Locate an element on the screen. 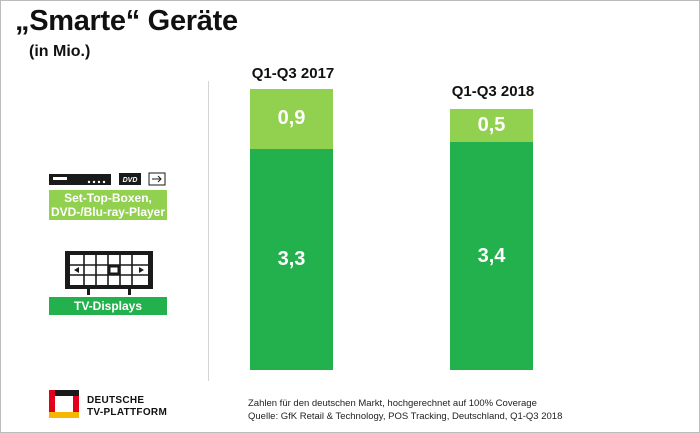  data-label-tv-2018: 3,4 is located at coordinates (491, 255).